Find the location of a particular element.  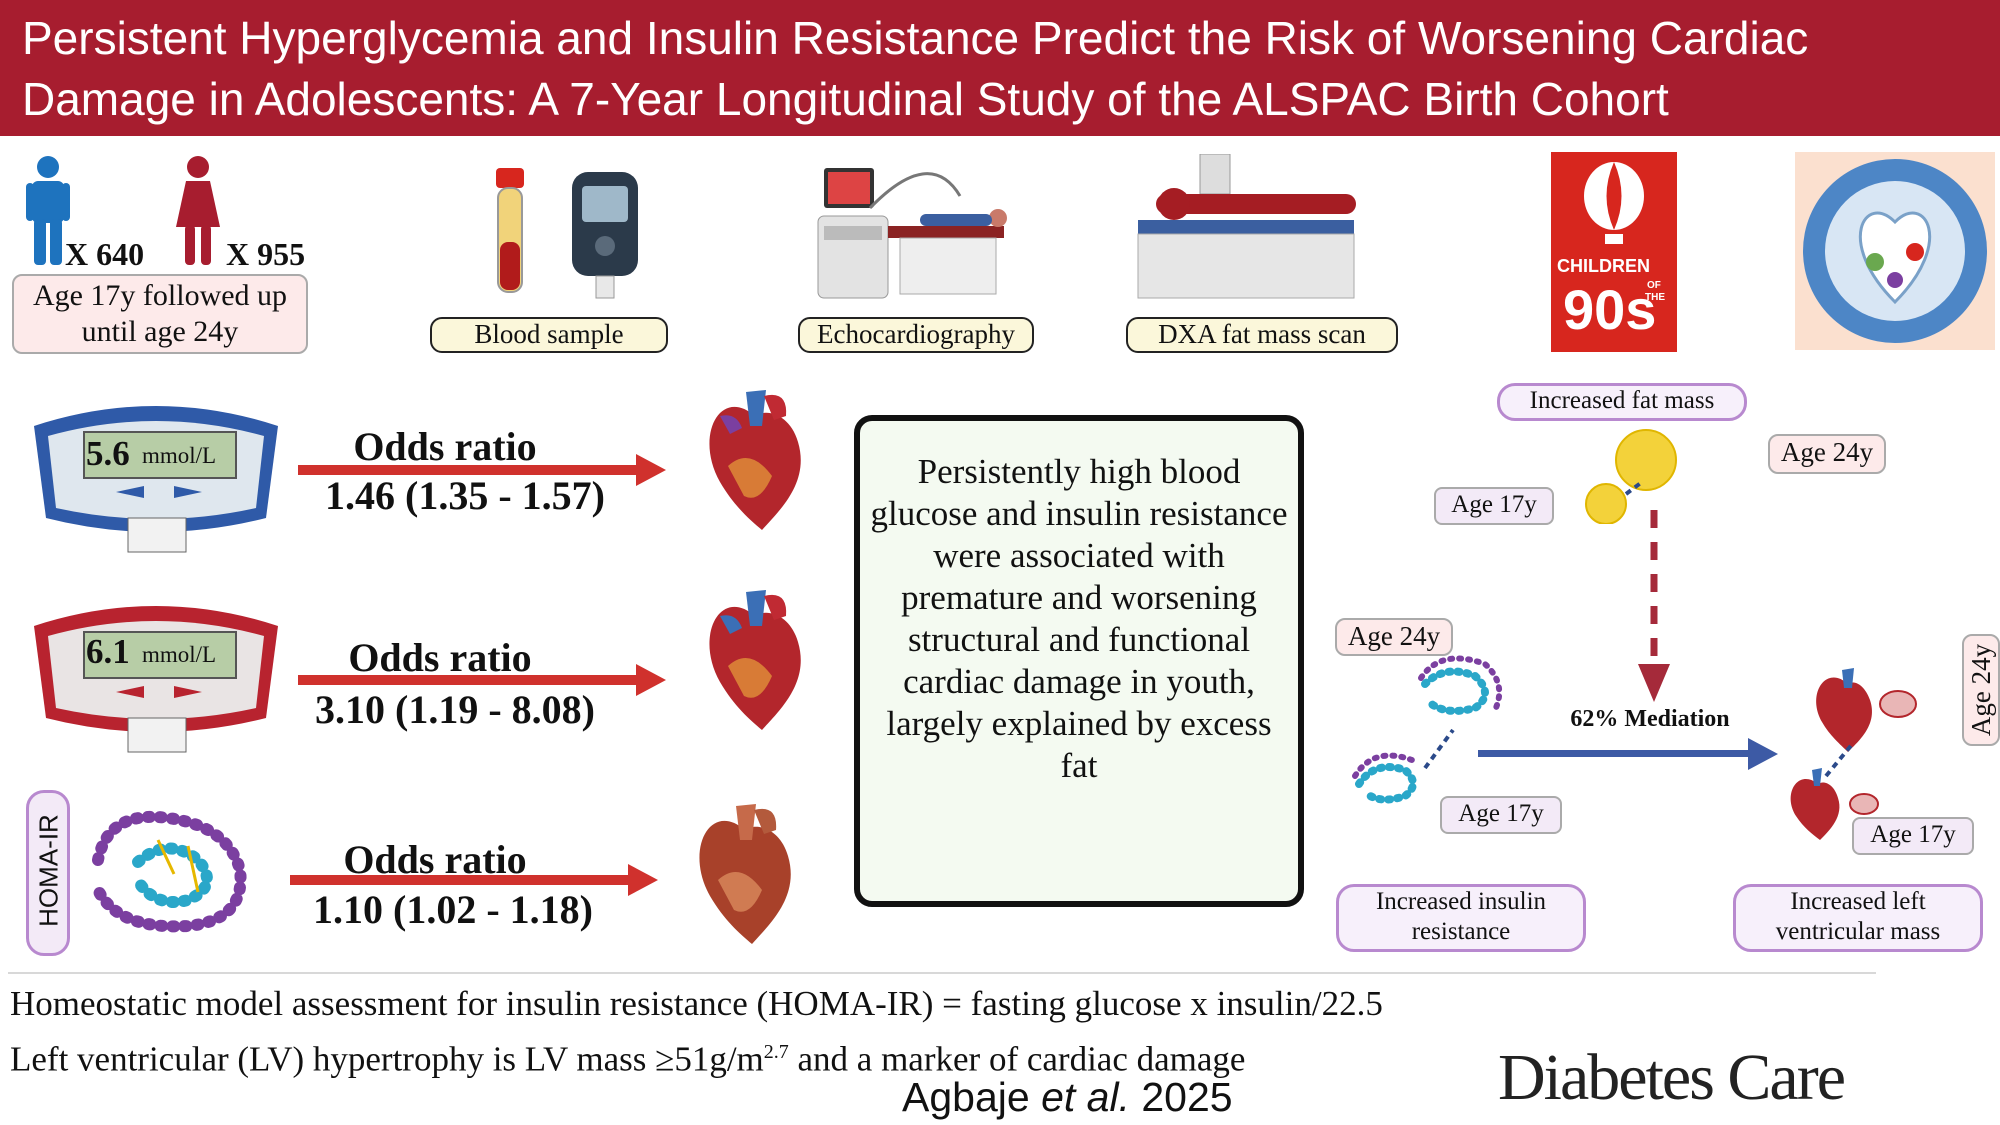

insulin-age-24-label: Age 24y is located at coordinates (1394, 637).